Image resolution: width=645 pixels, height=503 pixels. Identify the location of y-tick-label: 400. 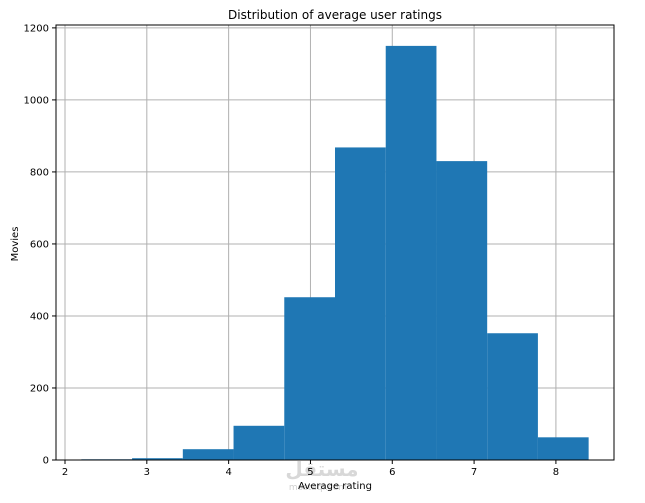
(39, 316).